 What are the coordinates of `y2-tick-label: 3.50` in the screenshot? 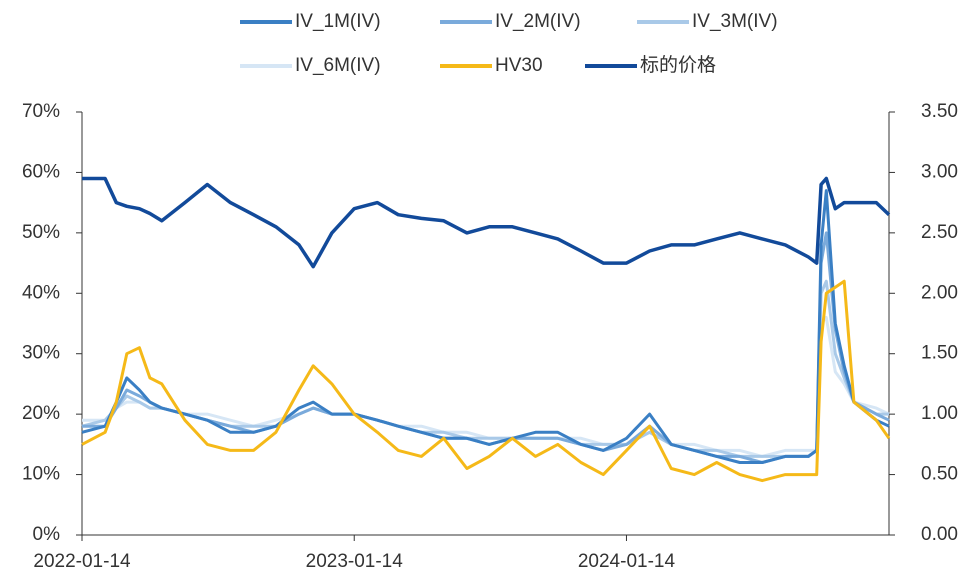 It's located at (939, 111).